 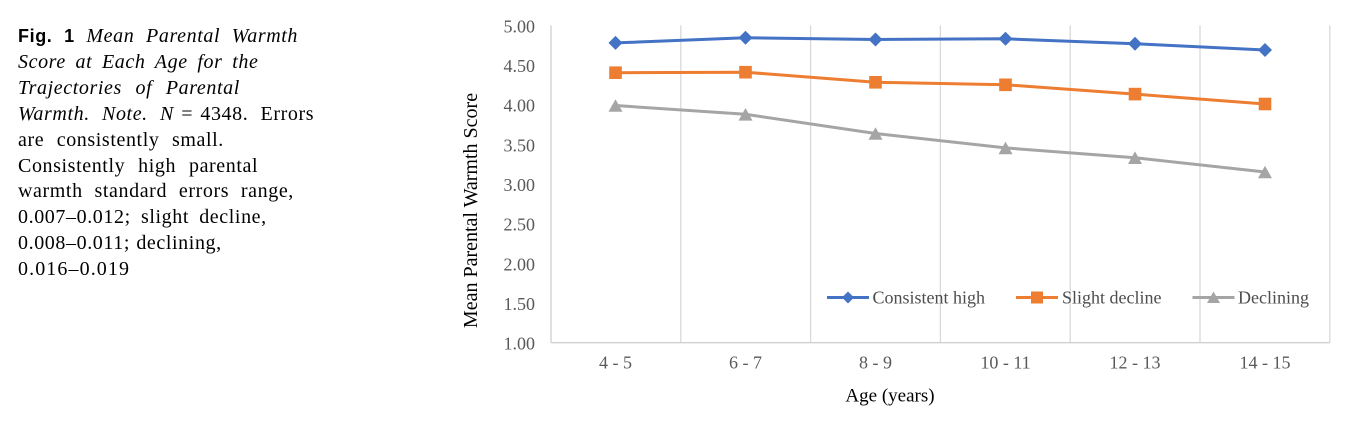 I want to click on svg-text: 2.50, so click(x=520, y=225).